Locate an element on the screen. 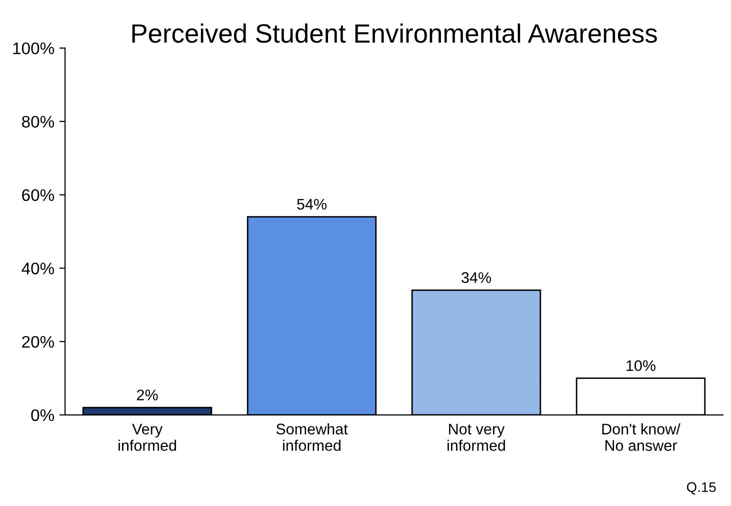 The image size is (731, 506). data-label: 2% is located at coordinates (147, 395).